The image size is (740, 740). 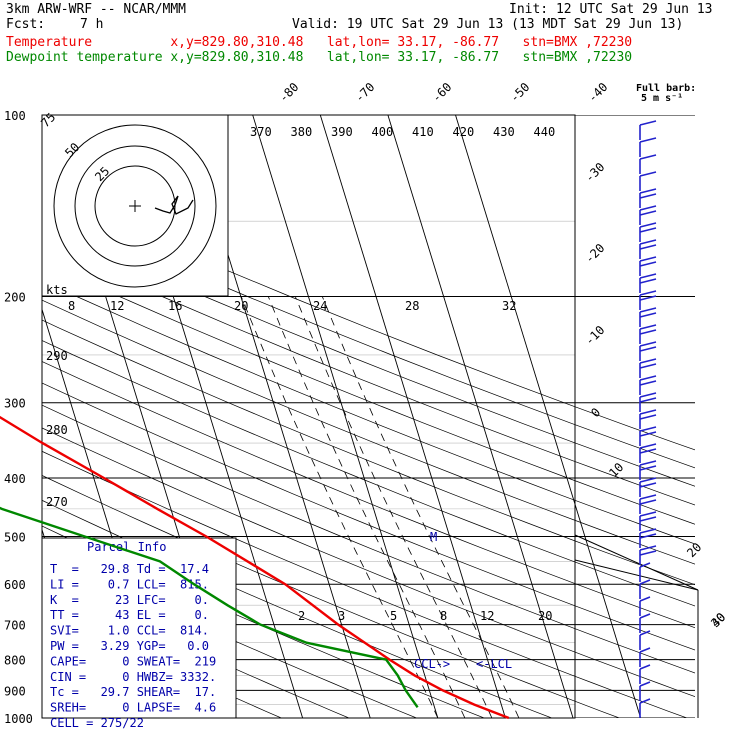 I want to click on init-time: Init: 12 UTC Sat 29 Jun 13, so click(x=611, y=9).